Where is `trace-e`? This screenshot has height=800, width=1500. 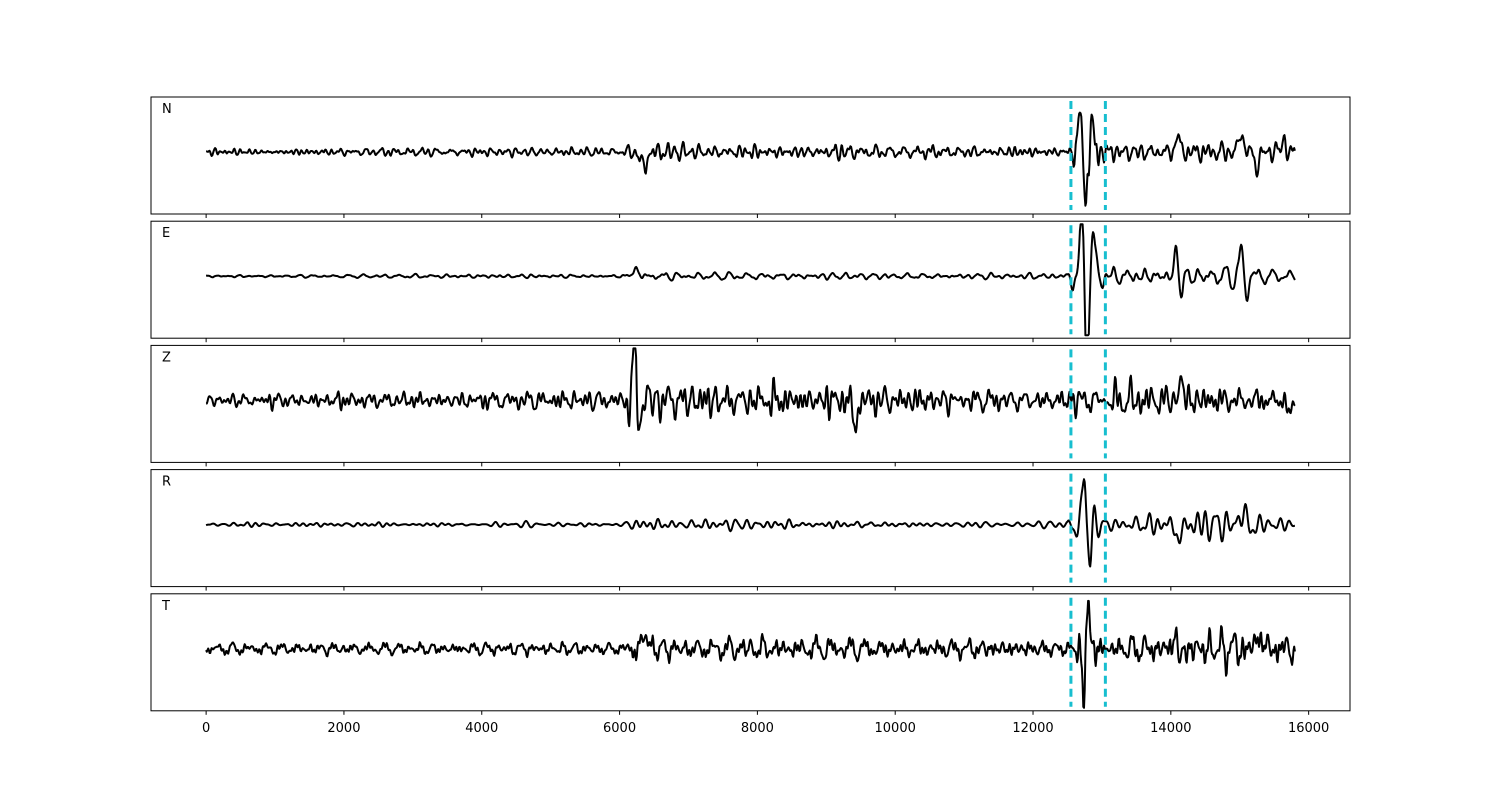 trace-e is located at coordinates (750, 280).